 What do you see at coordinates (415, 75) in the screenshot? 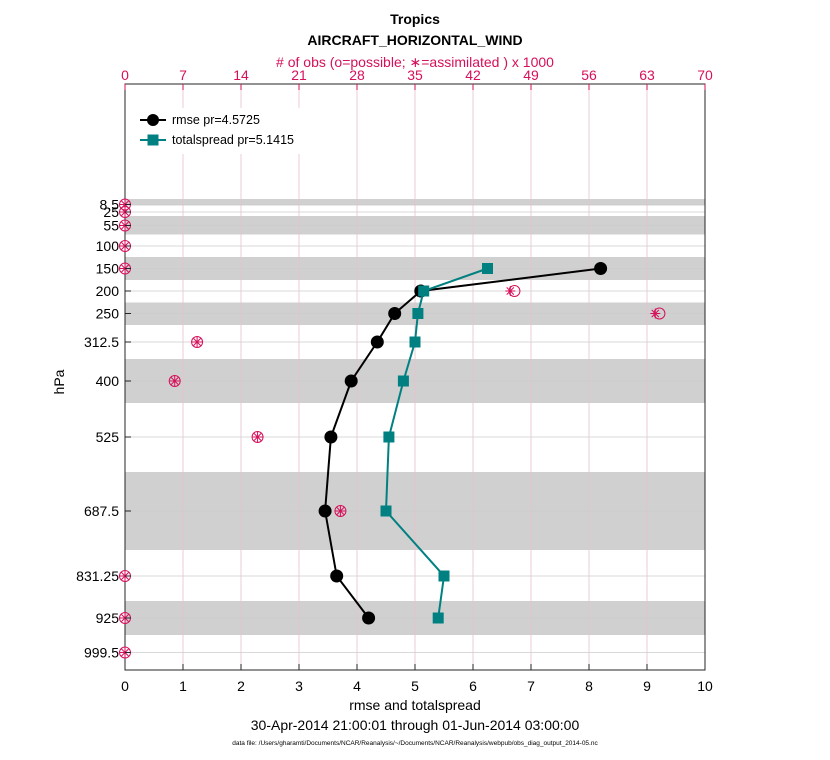
I see `top-tick-label: 35` at bounding box center [415, 75].